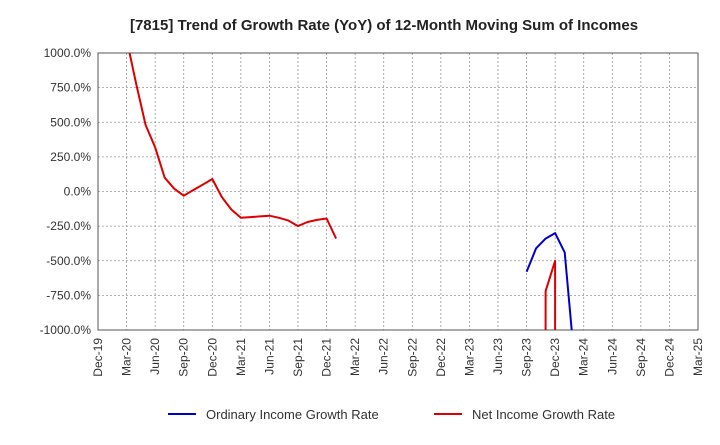  What do you see at coordinates (669, 357) in the screenshot?
I see `x-tick-label: Dec-24` at bounding box center [669, 357].